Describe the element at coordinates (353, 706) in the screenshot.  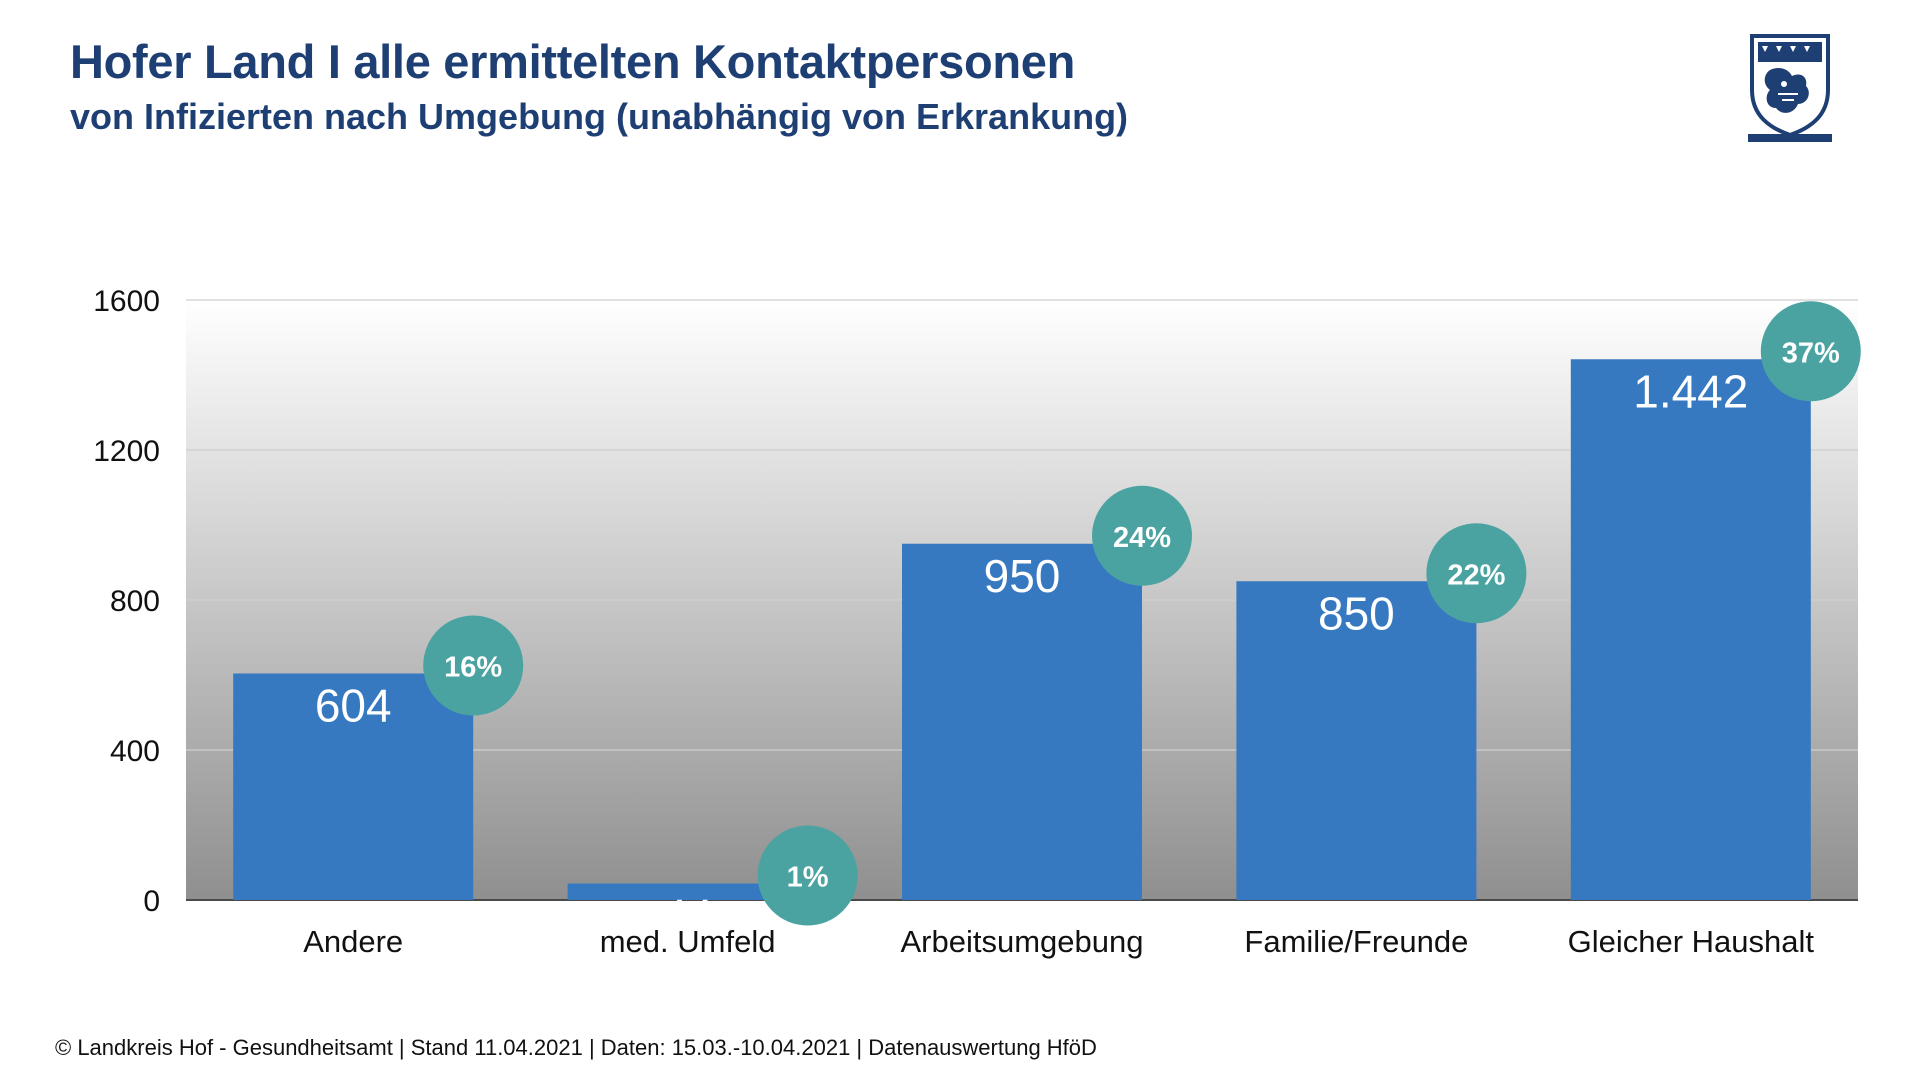
I see `bar-value-label: 604` at that location.